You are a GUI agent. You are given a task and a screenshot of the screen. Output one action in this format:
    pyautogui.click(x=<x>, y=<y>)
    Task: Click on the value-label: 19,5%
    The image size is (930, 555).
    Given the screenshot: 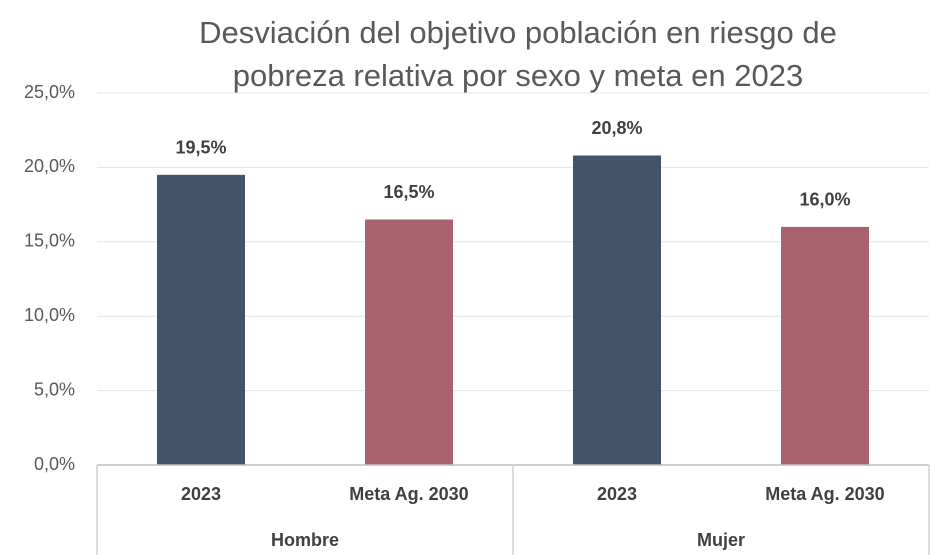 What is the action you would take?
    pyautogui.click(x=200, y=148)
    